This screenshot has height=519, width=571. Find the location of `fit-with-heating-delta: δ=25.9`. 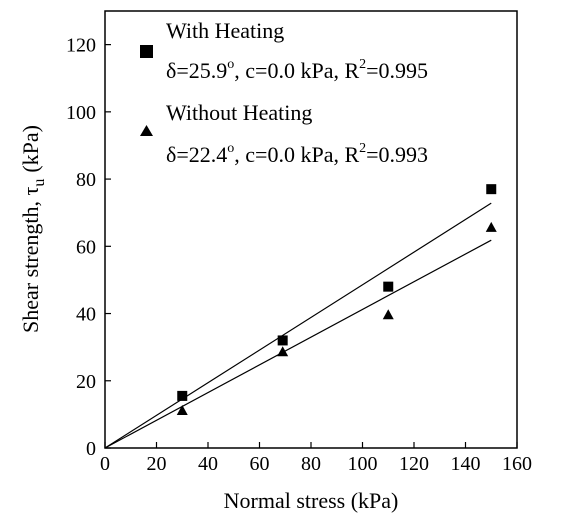

fit-with-heating-delta: δ=25.9 is located at coordinates (196, 70).